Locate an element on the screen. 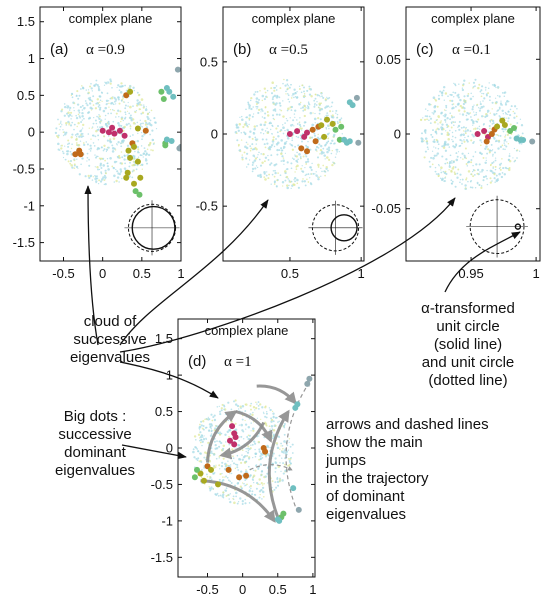 Image resolution: width=550 pixels, height=597 pixels. x-tick-label: 0.95 is located at coordinates (470, 273).